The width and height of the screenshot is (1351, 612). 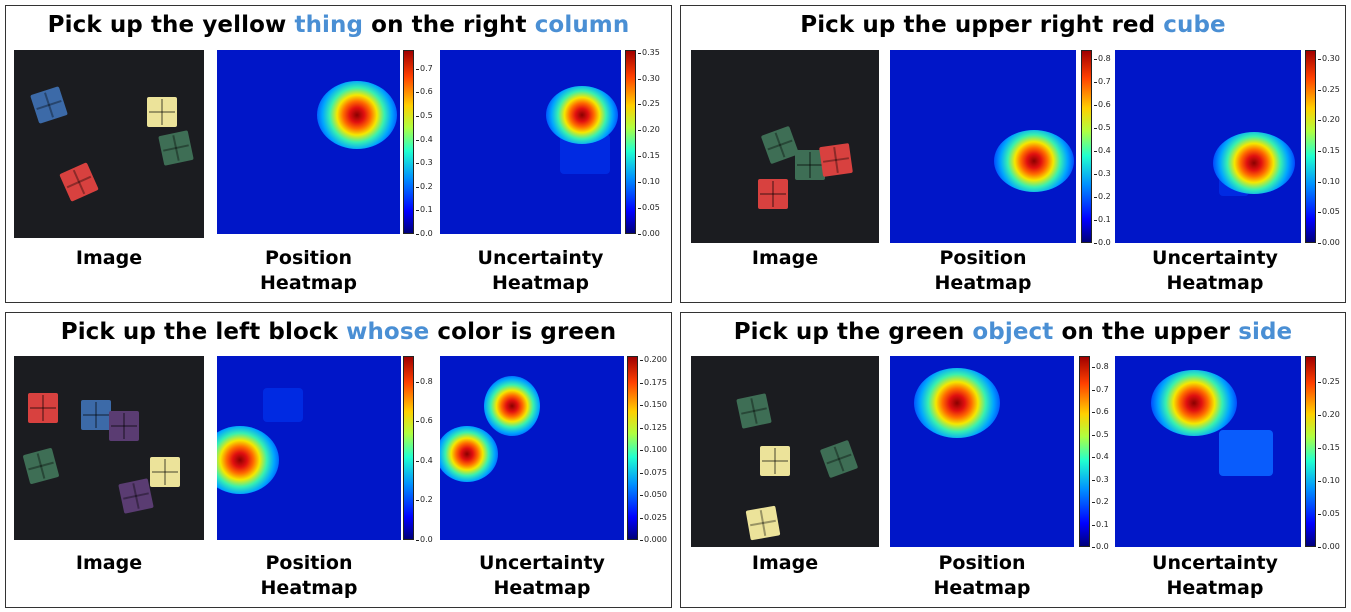 I want to click on colorbar-tick-label: 0.35, so click(x=651, y=53).